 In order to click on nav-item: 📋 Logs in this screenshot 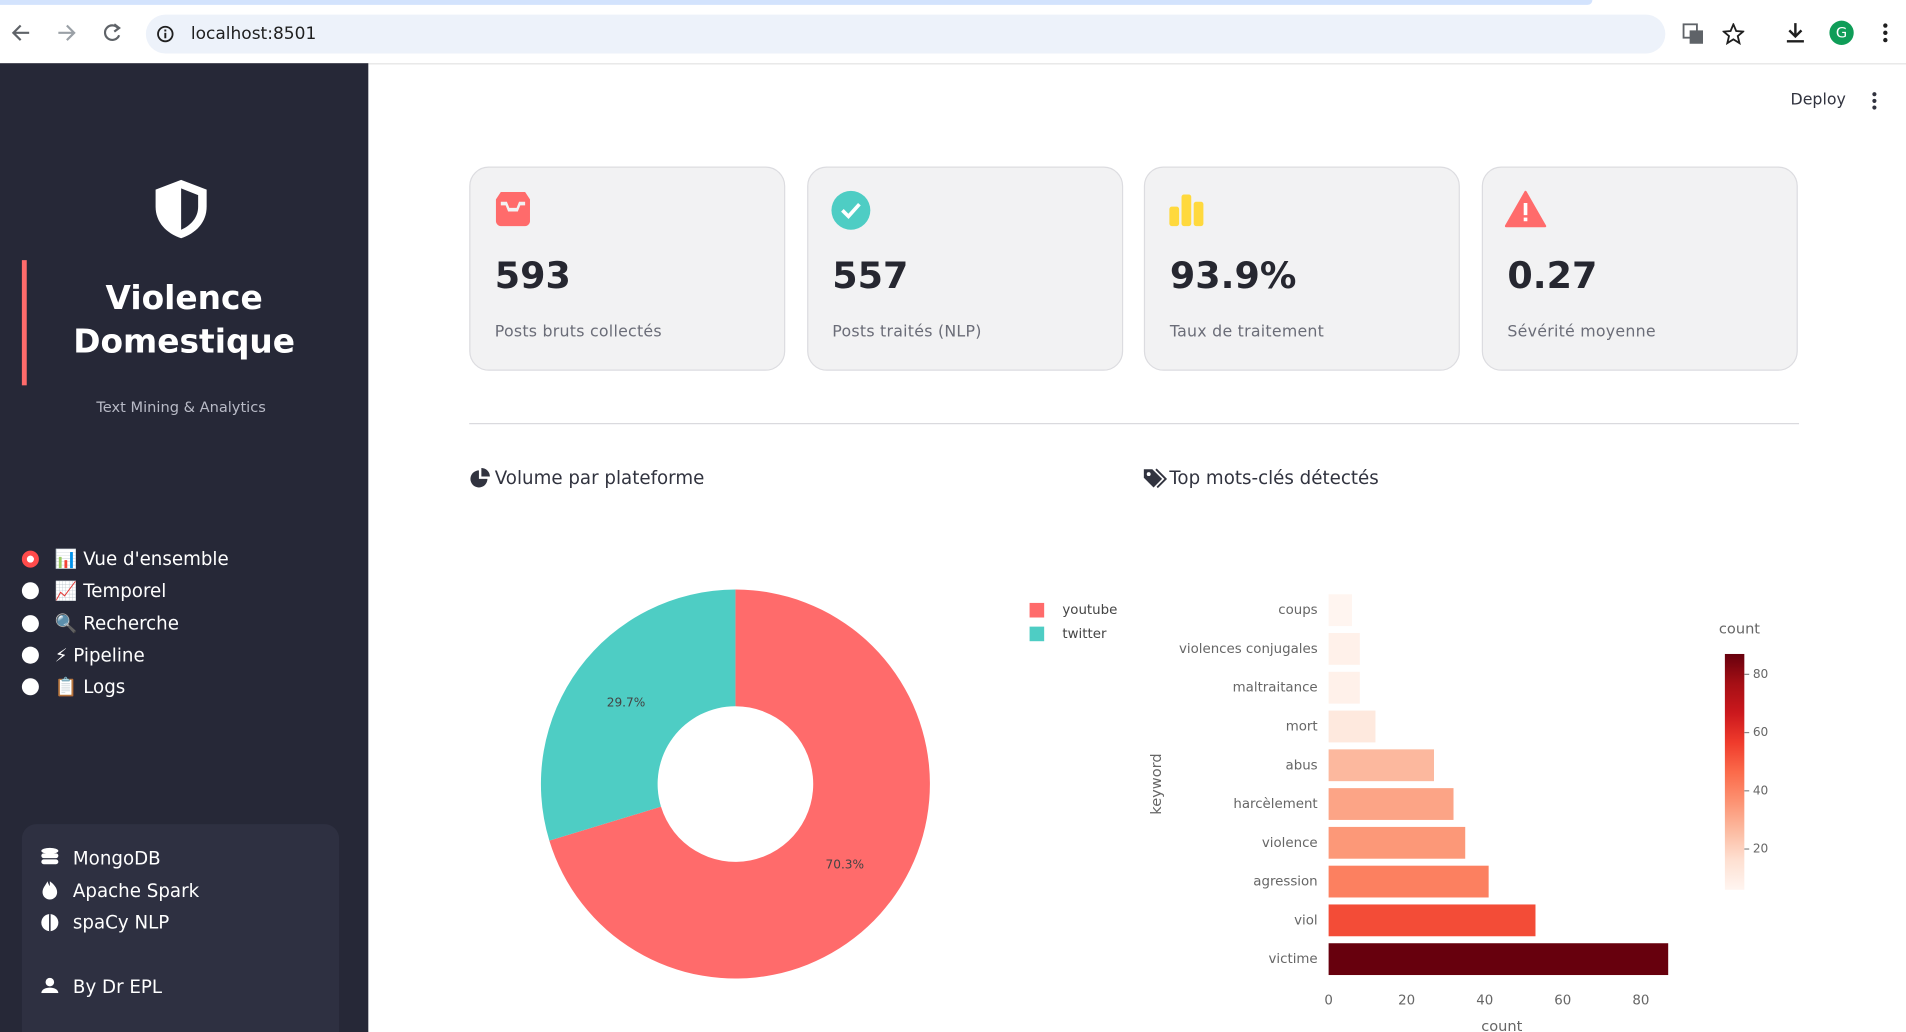, I will do `click(73, 687)`.